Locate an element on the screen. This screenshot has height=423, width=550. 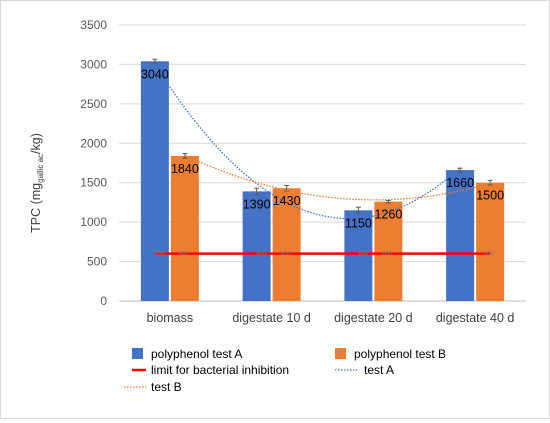
data-label: 1390 is located at coordinates (257, 204).